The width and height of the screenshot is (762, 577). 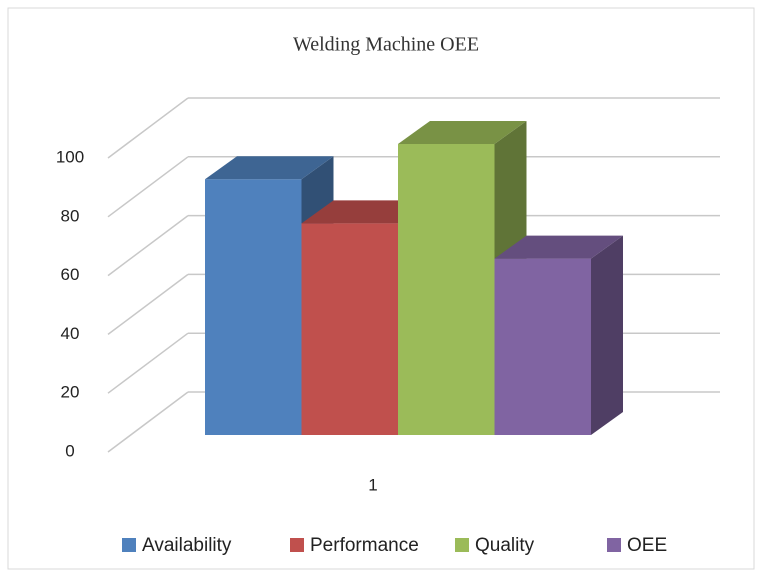 What do you see at coordinates (69, 450) in the screenshot?
I see `y-tick-label: 0` at bounding box center [69, 450].